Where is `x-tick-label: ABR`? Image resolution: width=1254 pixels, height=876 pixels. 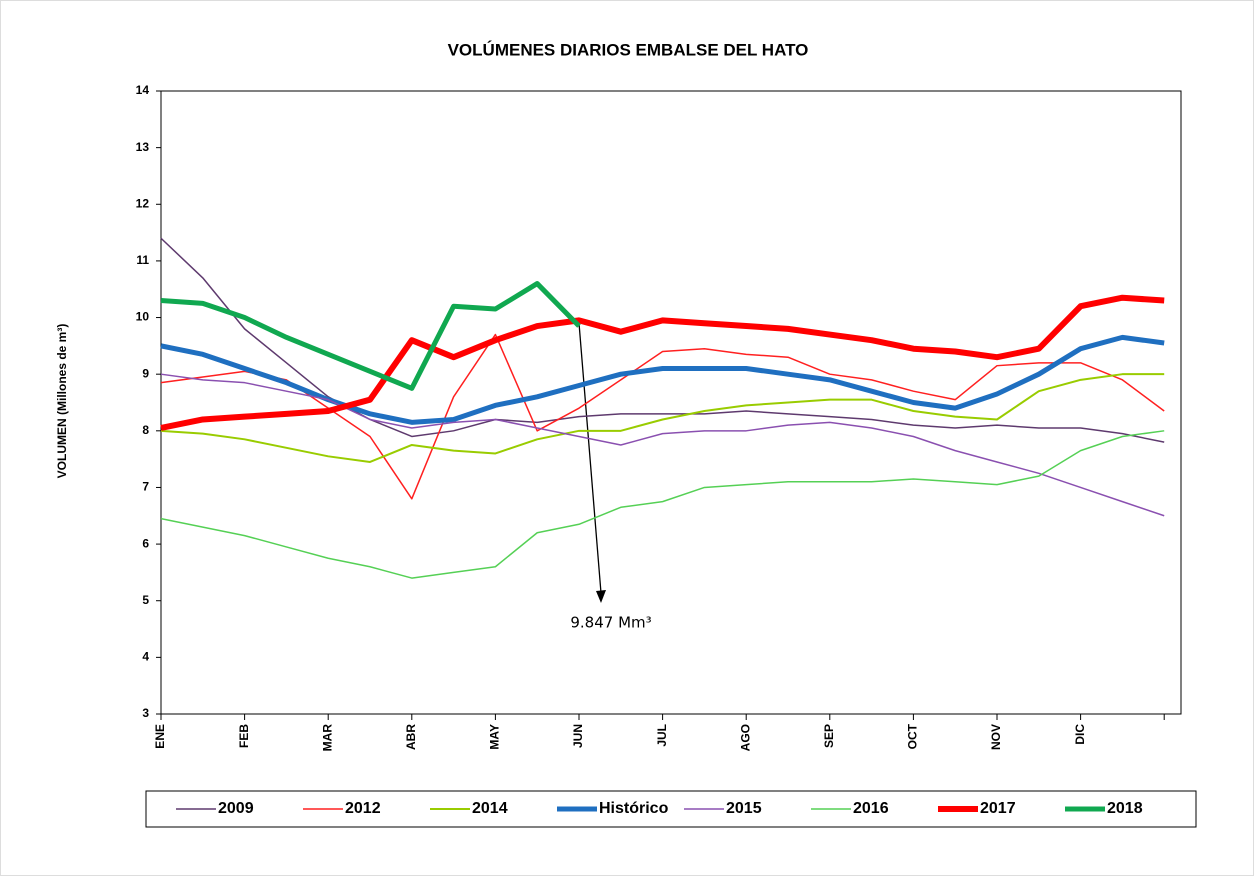 x-tick-label: ABR is located at coordinates (411, 737).